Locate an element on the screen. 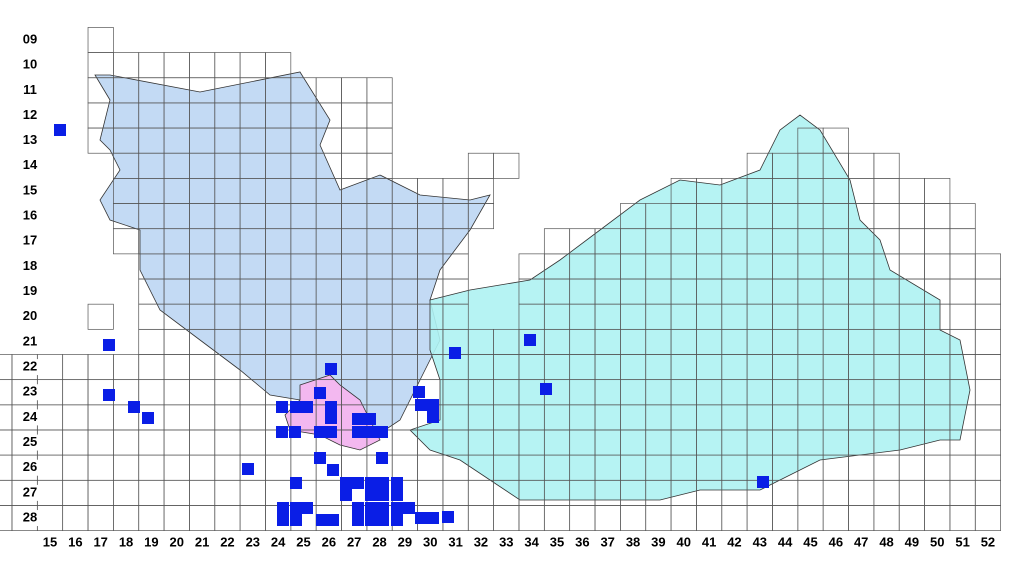 This screenshot has width=1010, height=566. row-label: 16 is located at coordinates (30, 215).